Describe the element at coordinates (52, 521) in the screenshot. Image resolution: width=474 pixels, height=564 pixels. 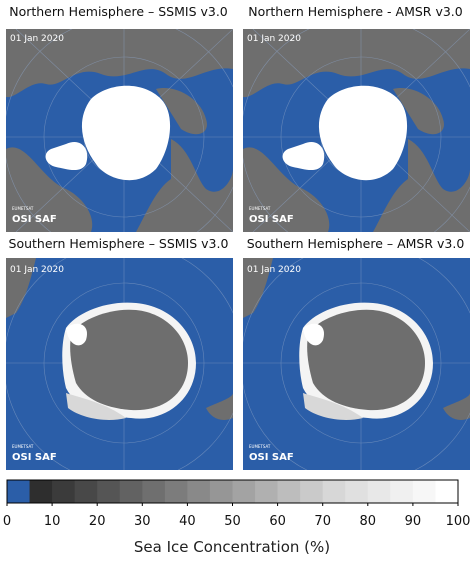
I see `tick-label: 10` at that location.